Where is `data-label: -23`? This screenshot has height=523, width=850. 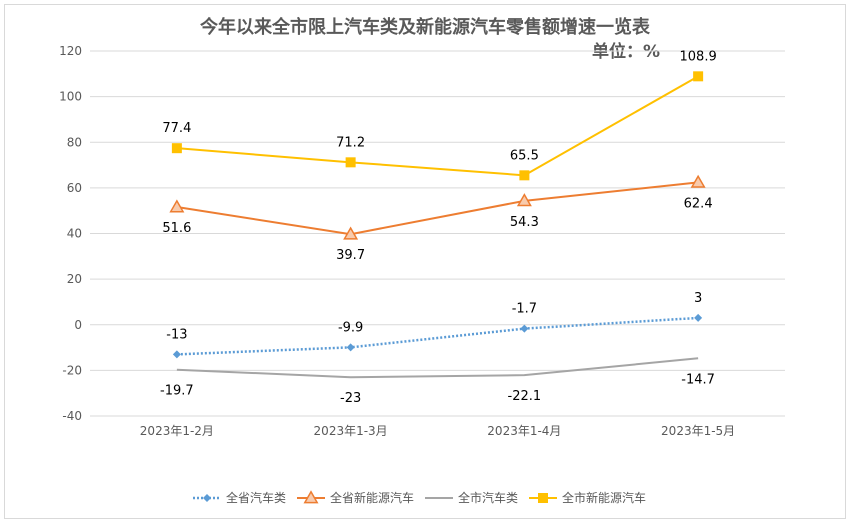
data-label: -23 is located at coordinates (350, 398).